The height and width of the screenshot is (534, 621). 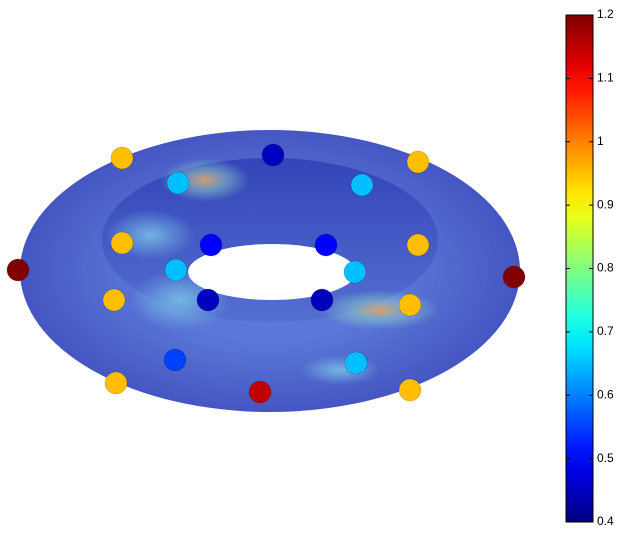 I want to click on colorbar, so click(x=579, y=268).